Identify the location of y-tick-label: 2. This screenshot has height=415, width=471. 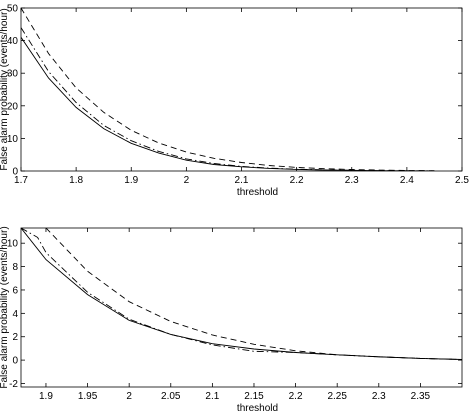
(15, 337).